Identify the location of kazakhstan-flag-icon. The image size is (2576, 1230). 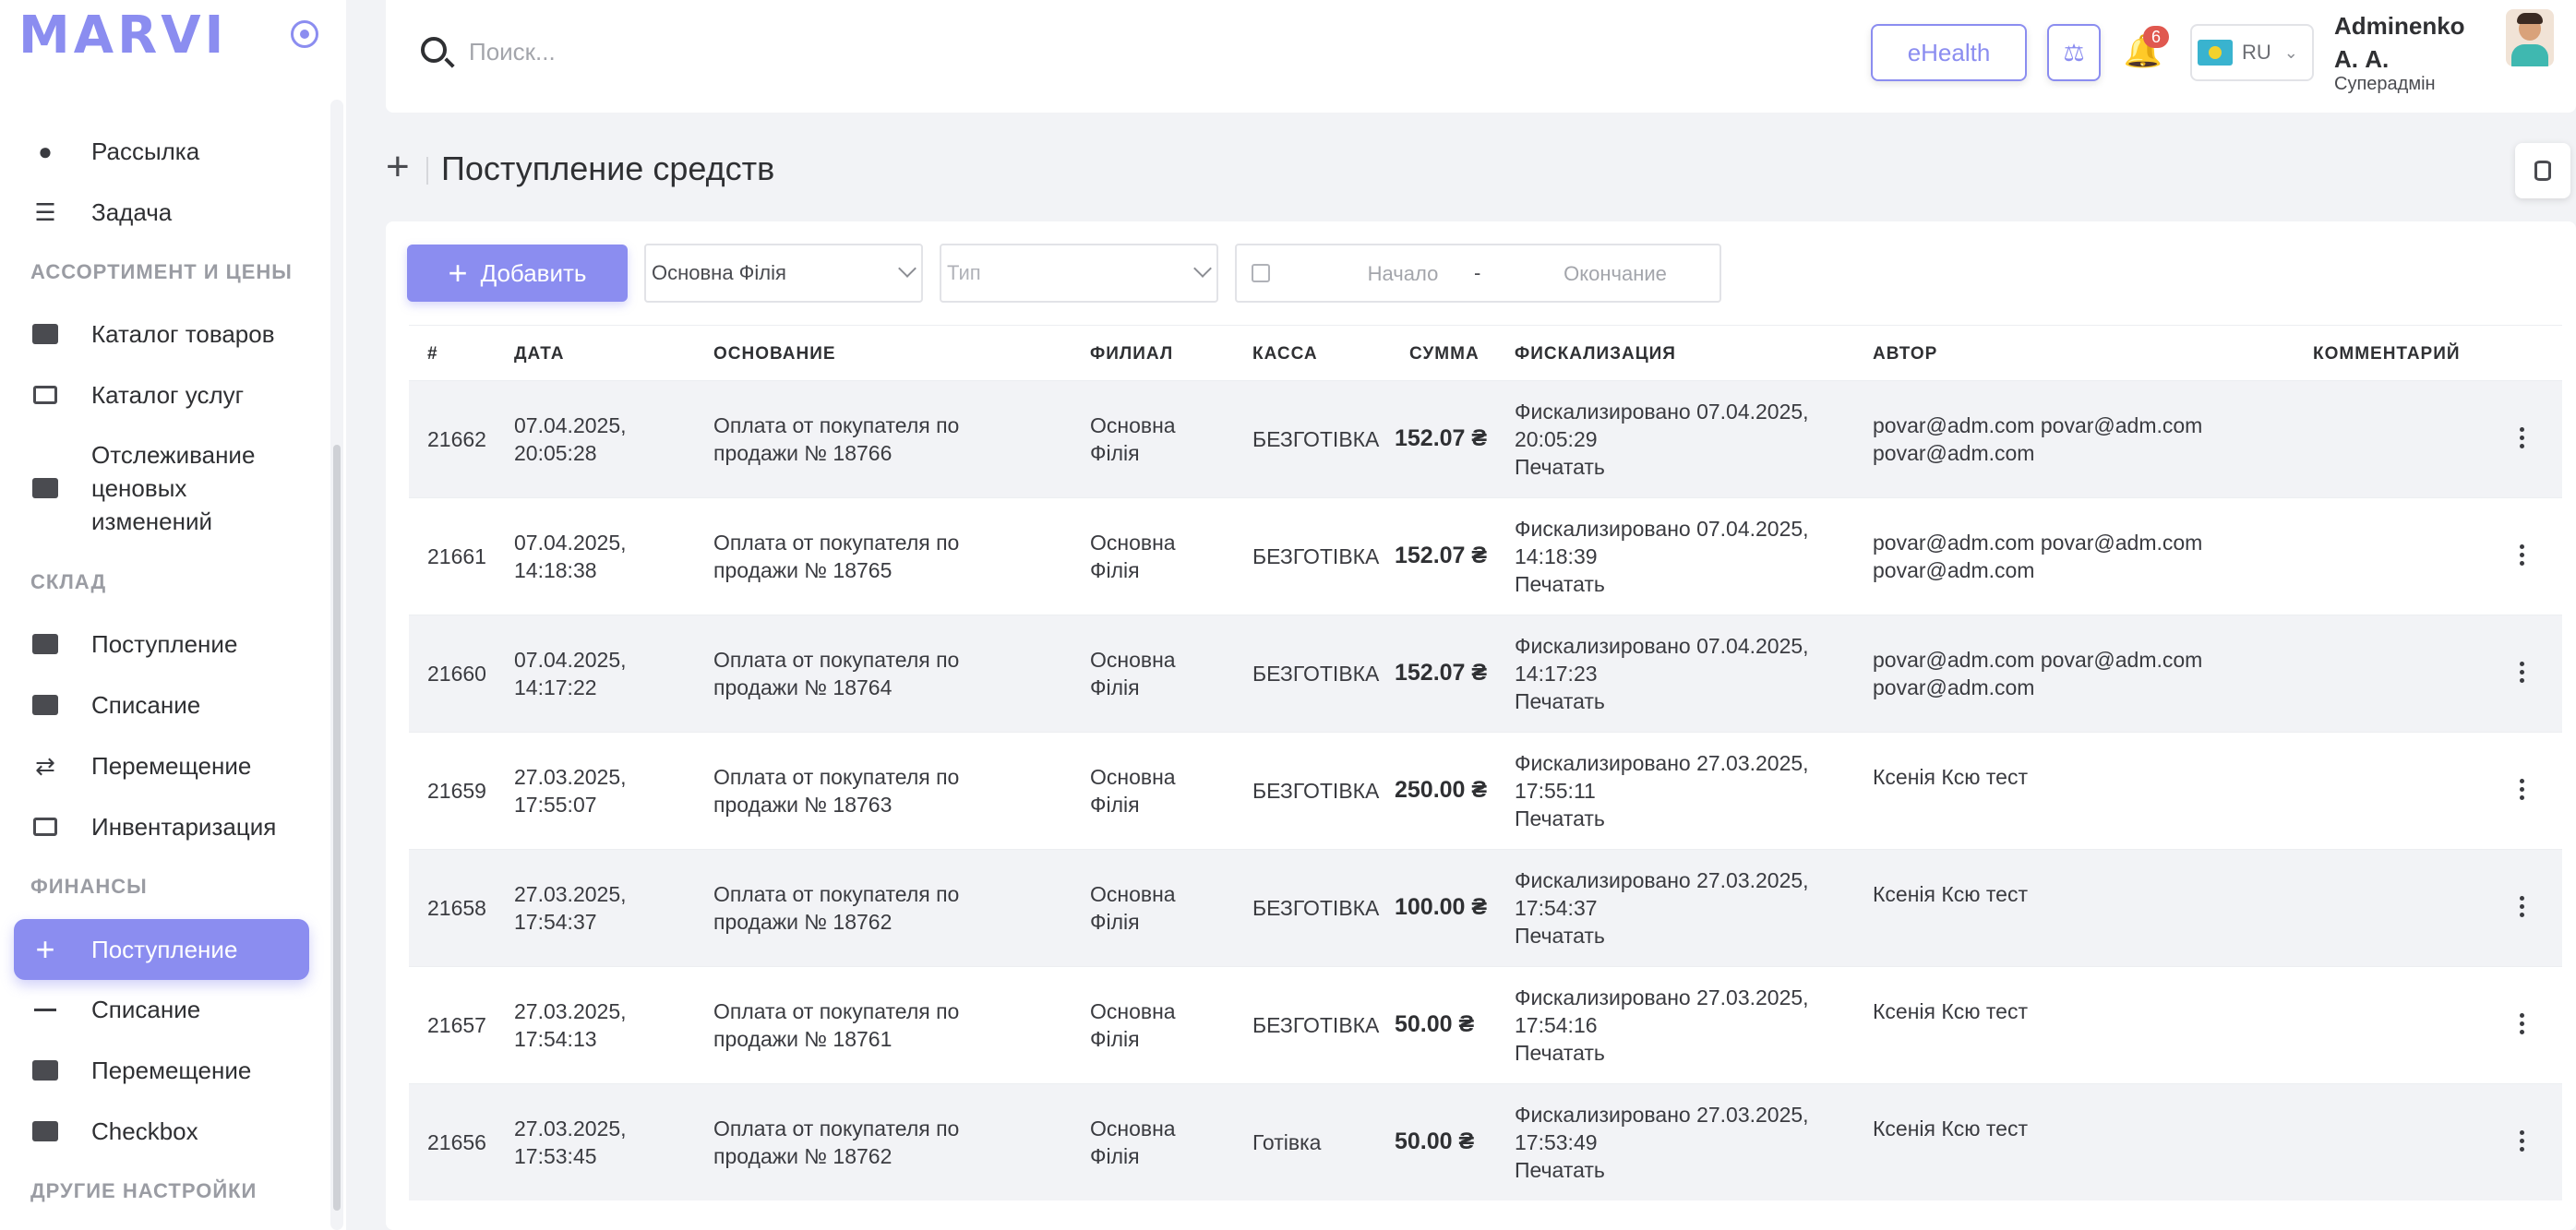
(2216, 53).